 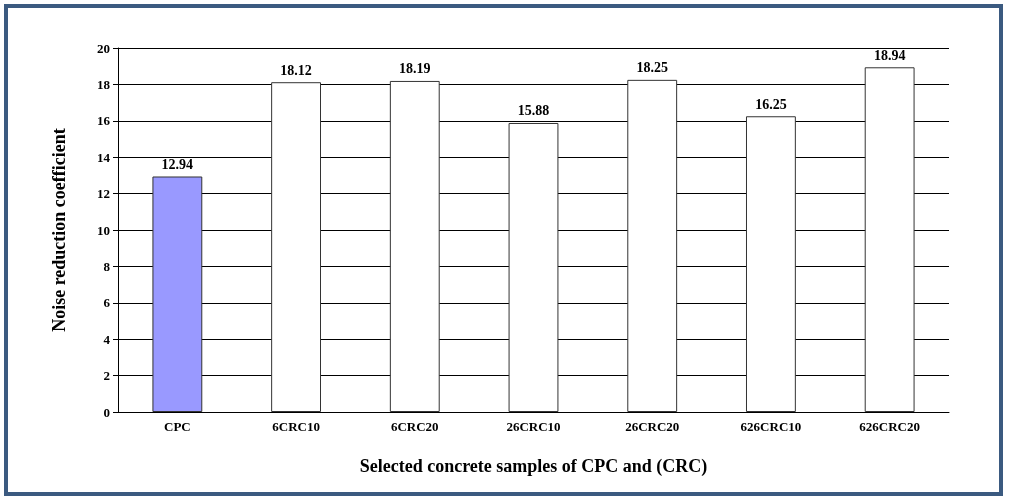 I want to click on y-tick-label: 4, so click(x=107, y=339).